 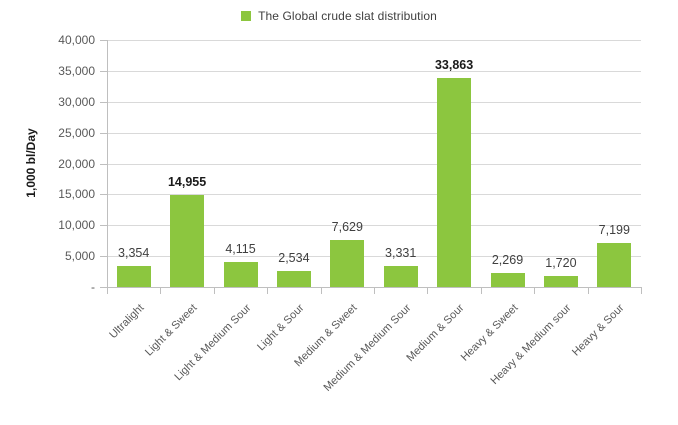 I want to click on legend-swatch-icon, so click(x=246, y=16).